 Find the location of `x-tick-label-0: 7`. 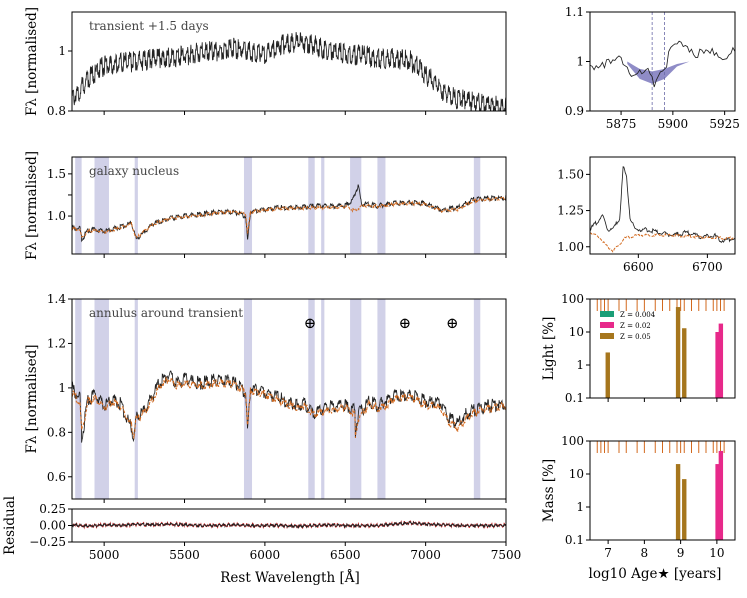

x-tick-label-0: 7 is located at coordinates (608, 553).